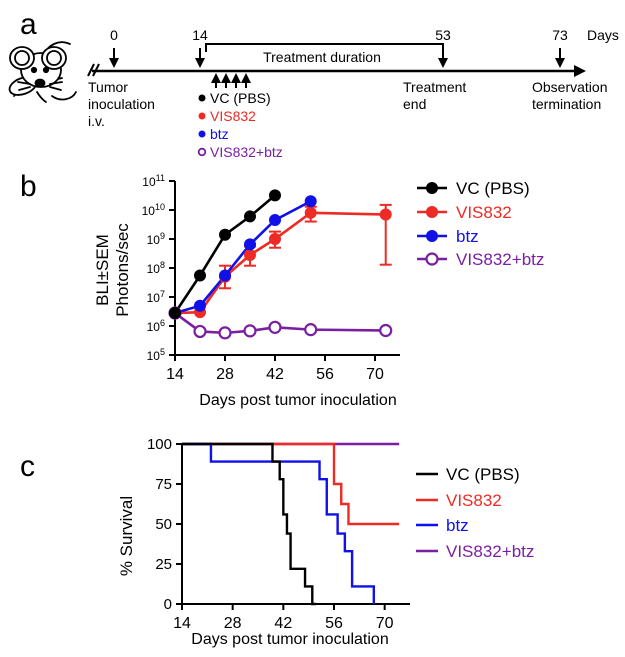 The image size is (625, 657). I want to click on ylabel-b-line1: BLI±SEM, so click(102, 270).